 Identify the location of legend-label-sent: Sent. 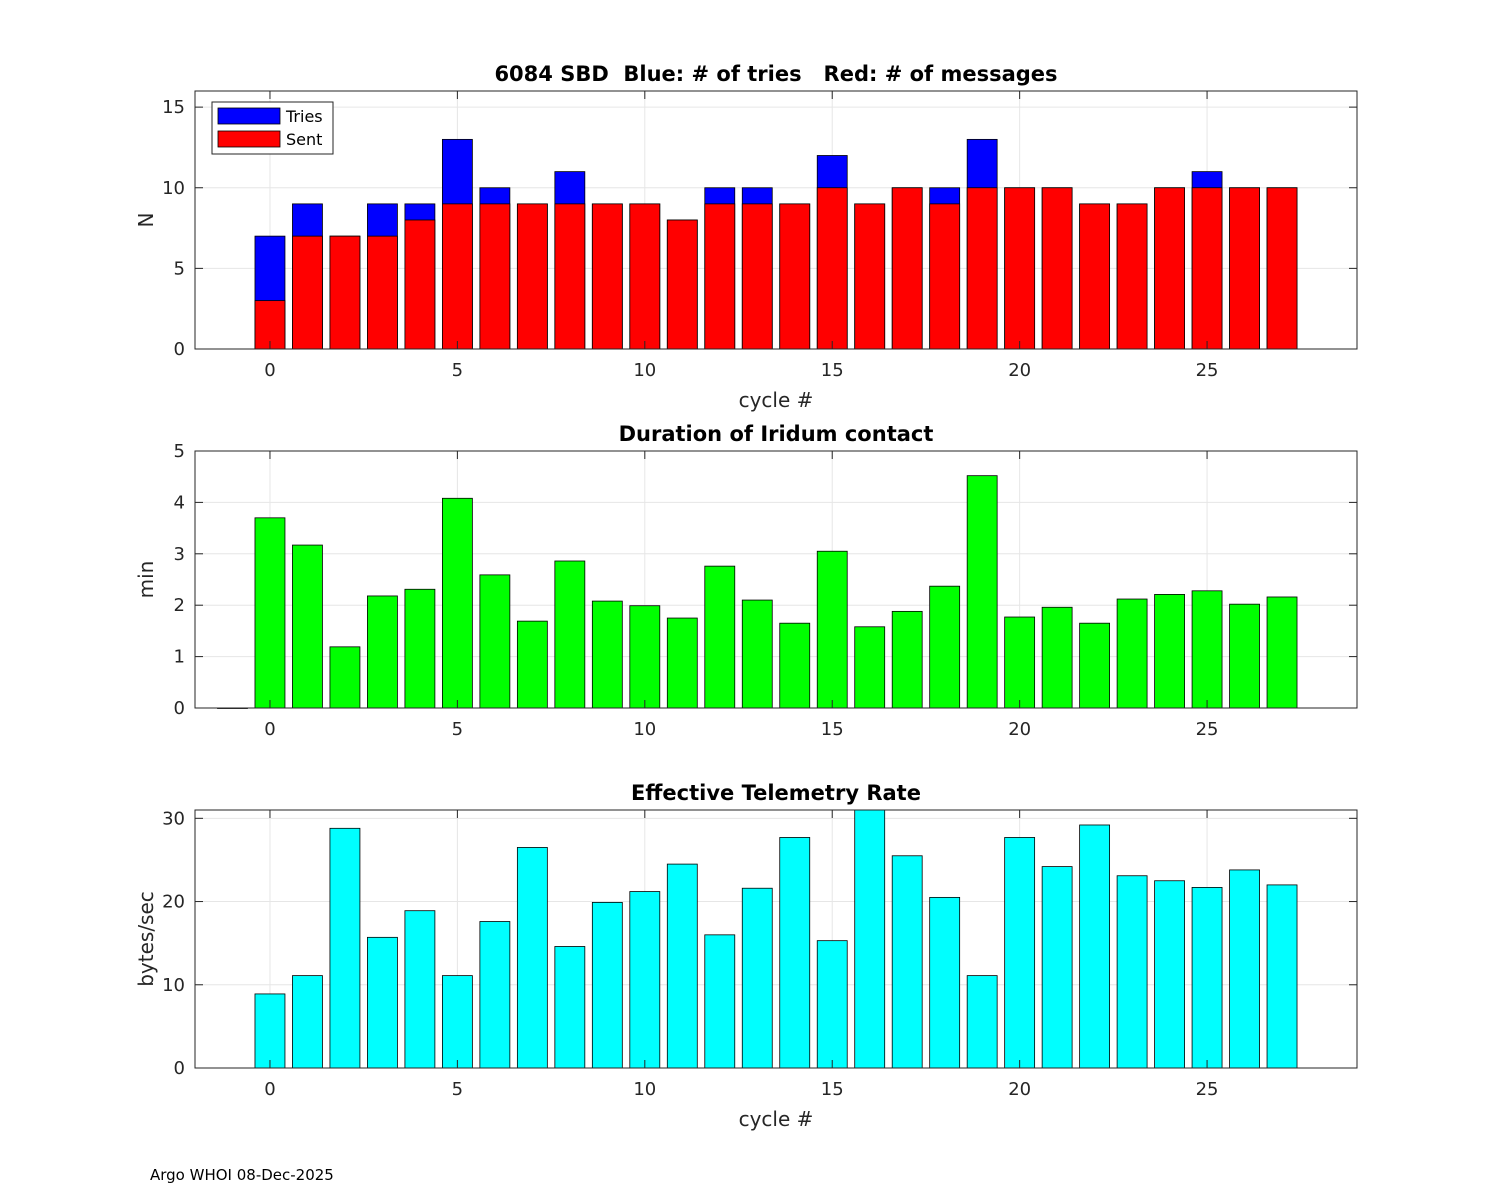
(304, 139).